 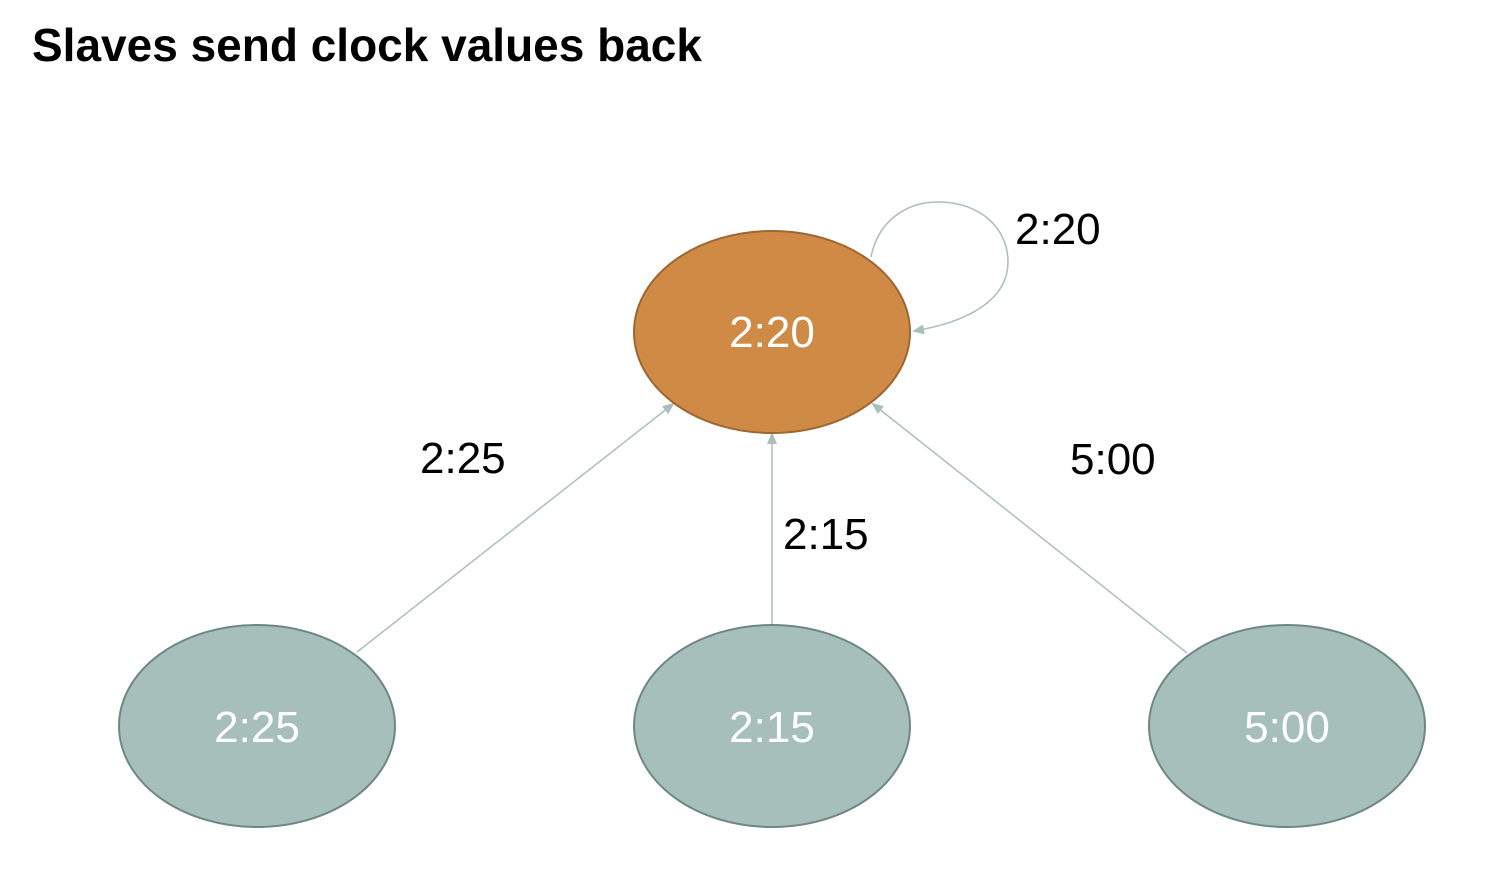 I want to click on page-title: Slaves send clock values back, so click(x=367, y=45).